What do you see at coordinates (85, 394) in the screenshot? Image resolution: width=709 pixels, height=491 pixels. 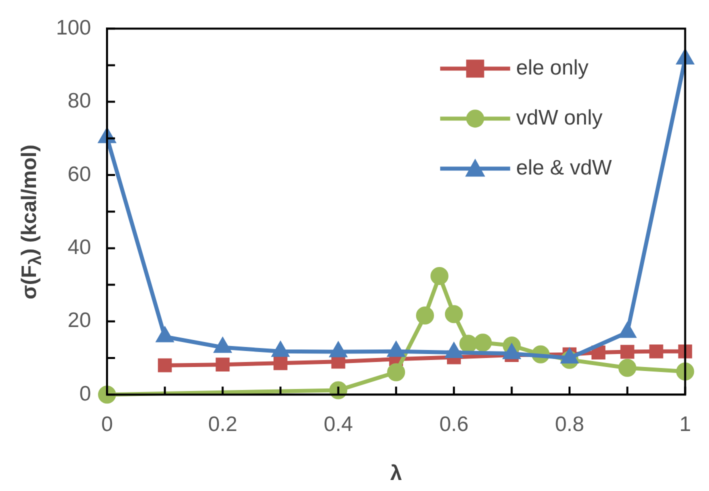 I see `y-tick-label: 0` at bounding box center [85, 394].